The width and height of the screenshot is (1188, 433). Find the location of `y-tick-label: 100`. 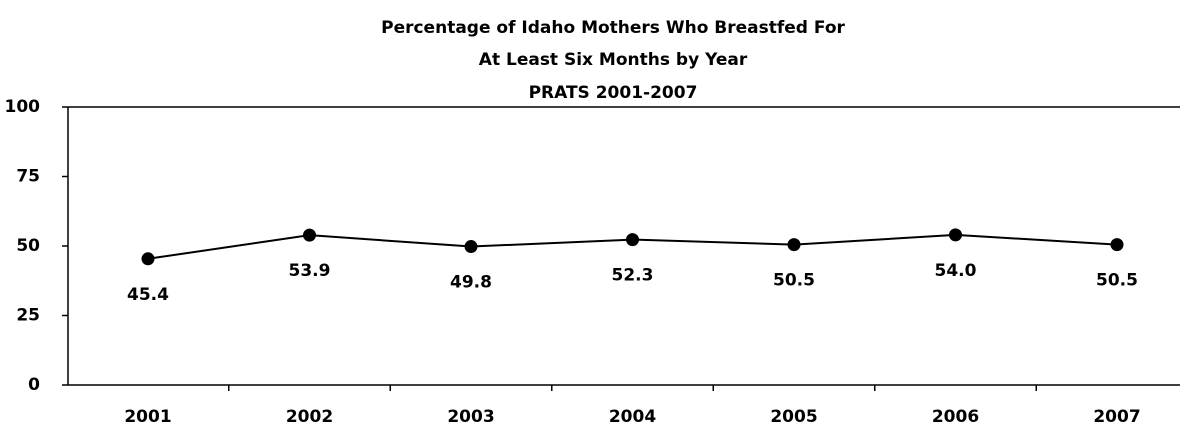

y-tick-label: 100 is located at coordinates (23, 107).